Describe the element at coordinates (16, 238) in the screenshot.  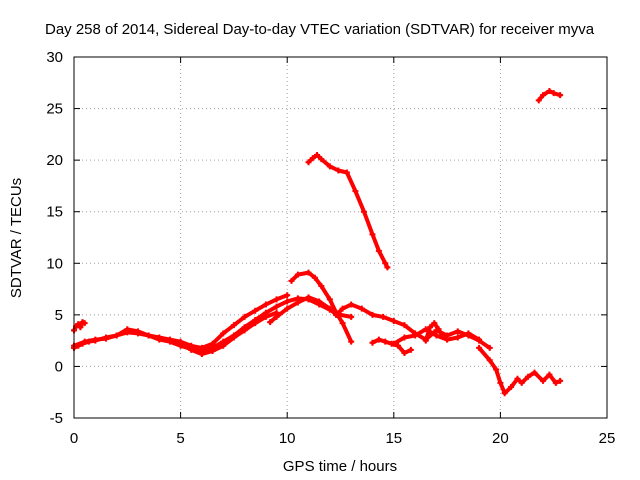
I see `y-axis-label: SDTVAR / TECUs` at that location.